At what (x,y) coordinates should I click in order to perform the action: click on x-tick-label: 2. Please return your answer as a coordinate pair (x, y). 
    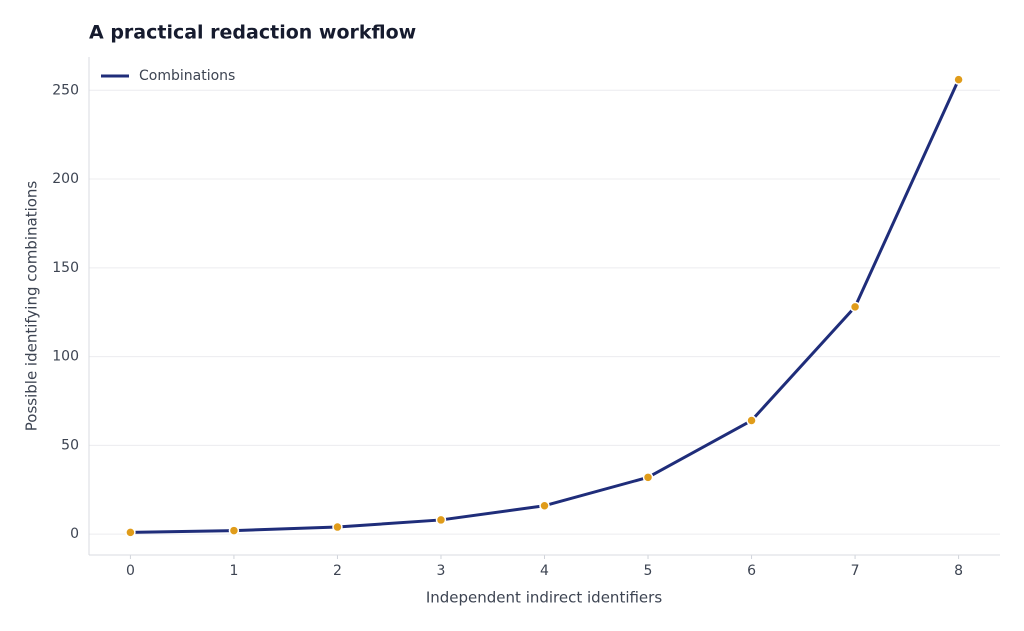
    Looking at the image, I should click on (337, 571).